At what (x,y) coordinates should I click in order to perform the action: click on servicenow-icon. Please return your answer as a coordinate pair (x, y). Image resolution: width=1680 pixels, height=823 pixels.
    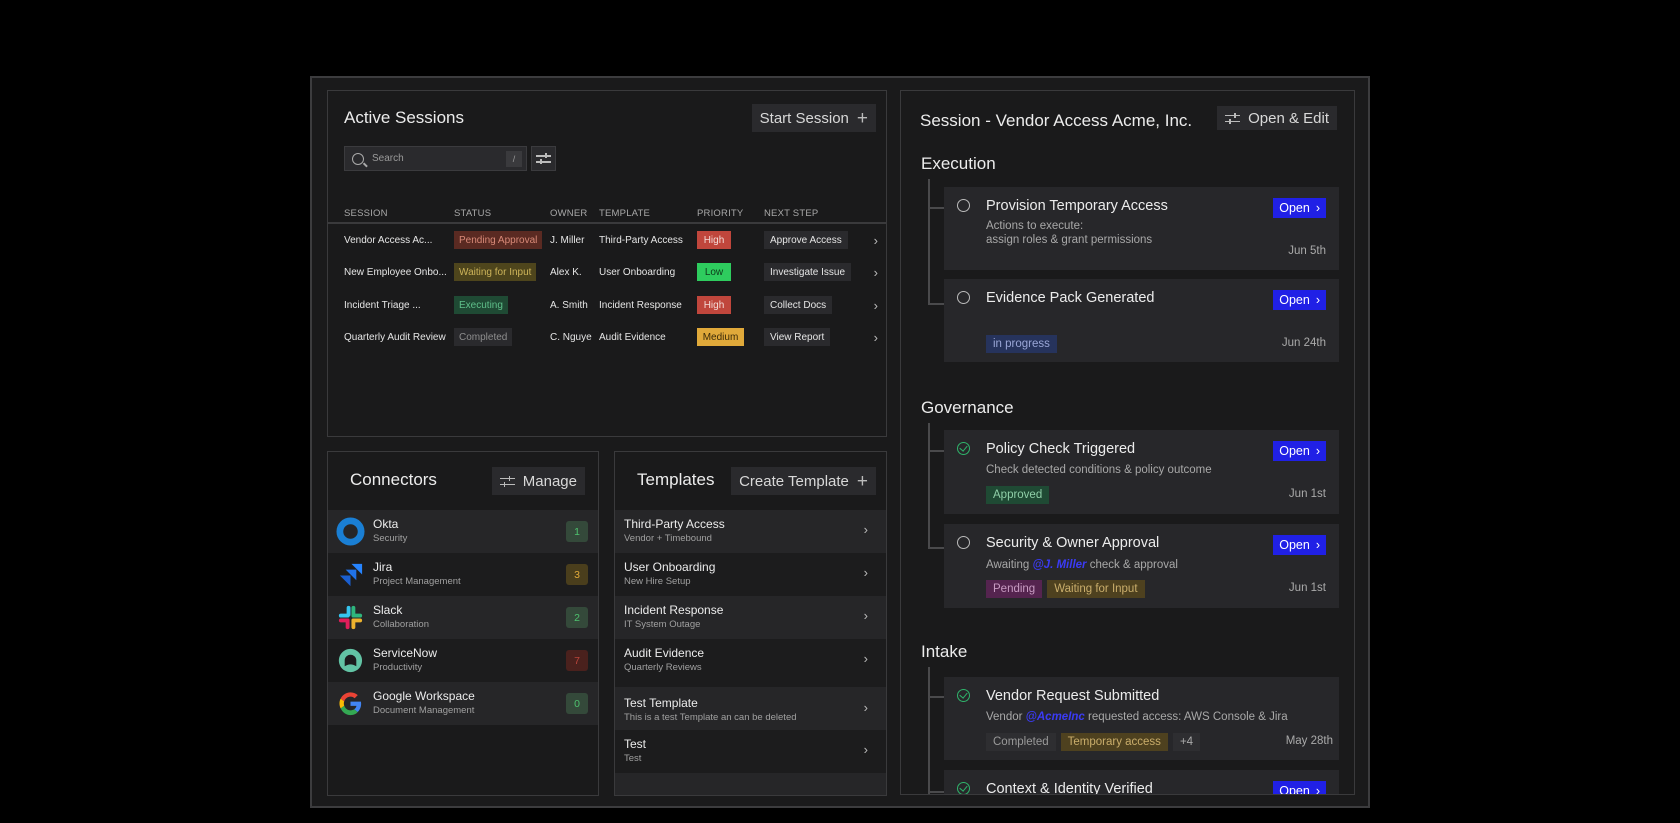
    Looking at the image, I should click on (350, 660).